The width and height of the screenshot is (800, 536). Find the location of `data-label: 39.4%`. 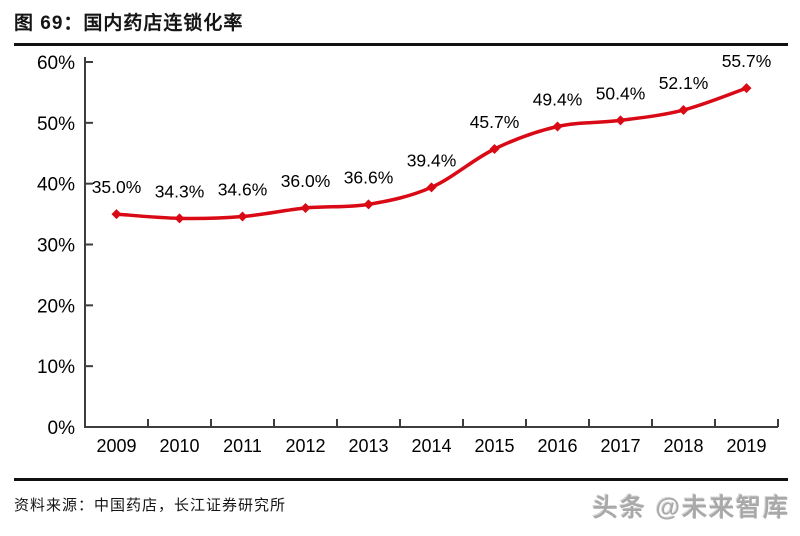

data-label: 39.4% is located at coordinates (432, 160).